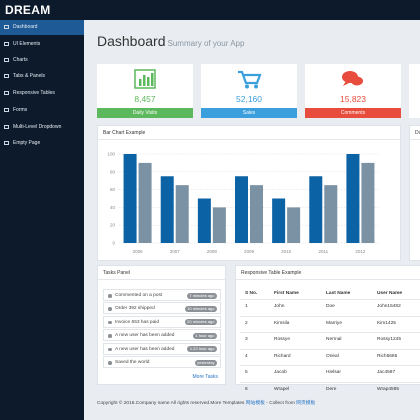 The height and width of the screenshot is (420, 420). Describe the element at coordinates (246, 306) in the screenshot. I see `table-cell: 1` at that location.